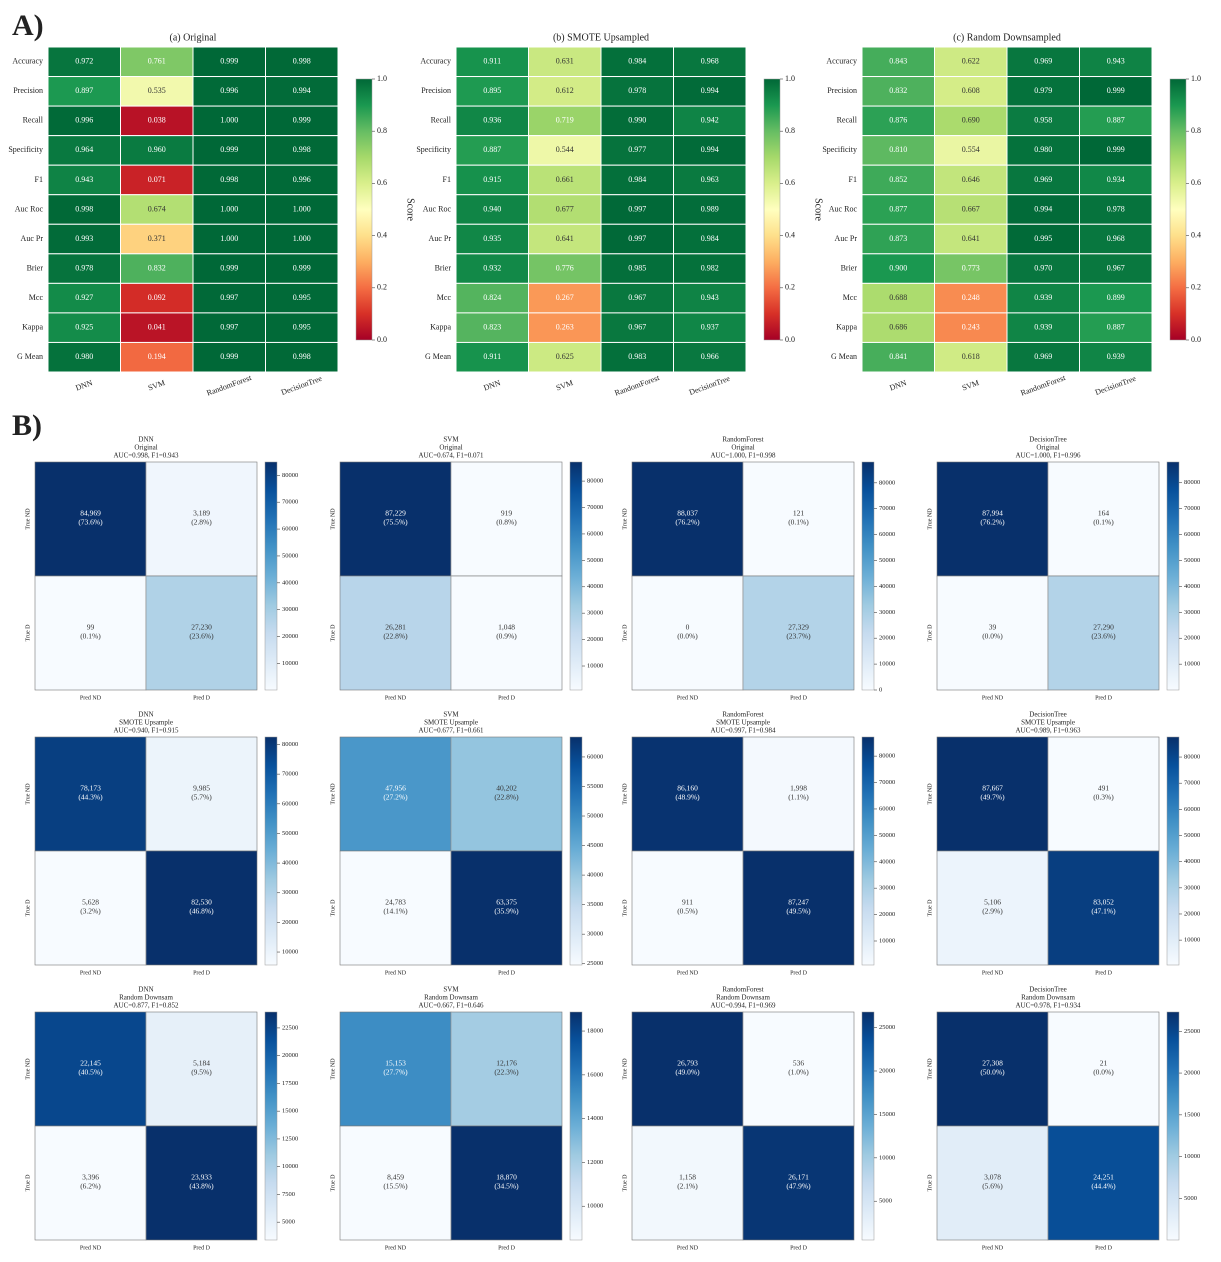  Describe the element at coordinates (492, 267) in the screenshot. I see `cell-label: 0.932` at that location.